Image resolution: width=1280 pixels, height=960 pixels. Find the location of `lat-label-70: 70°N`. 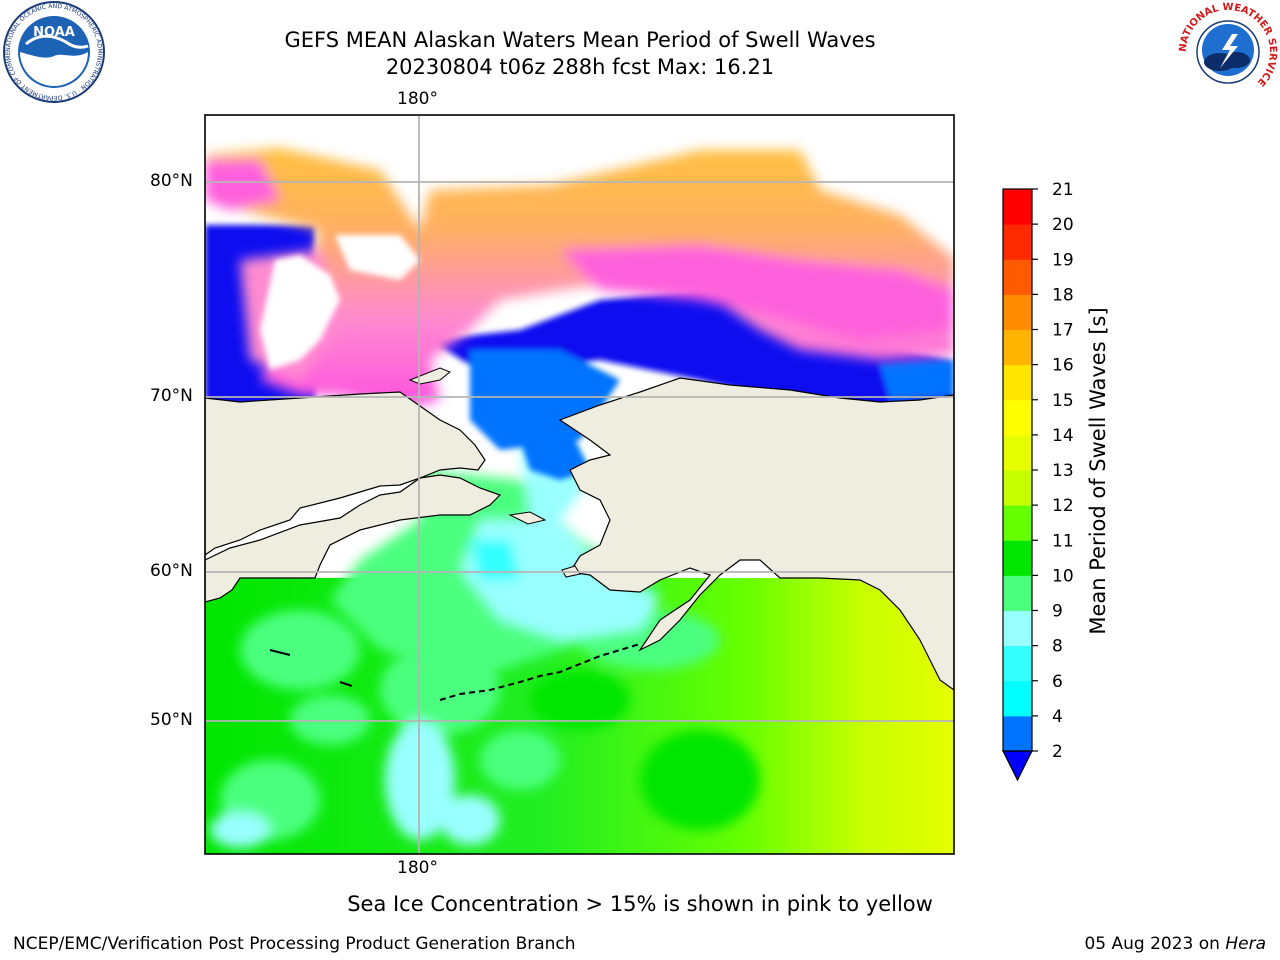

lat-label-70: 70°N is located at coordinates (171, 396).